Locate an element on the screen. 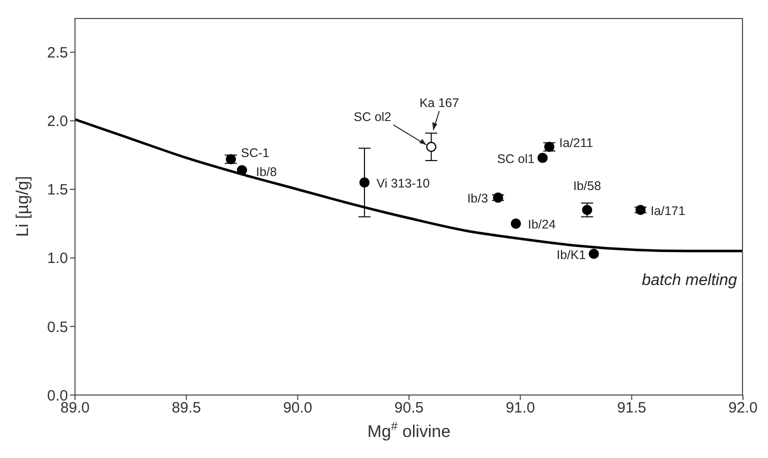  x-tick-label: 92.0 is located at coordinates (743, 408).